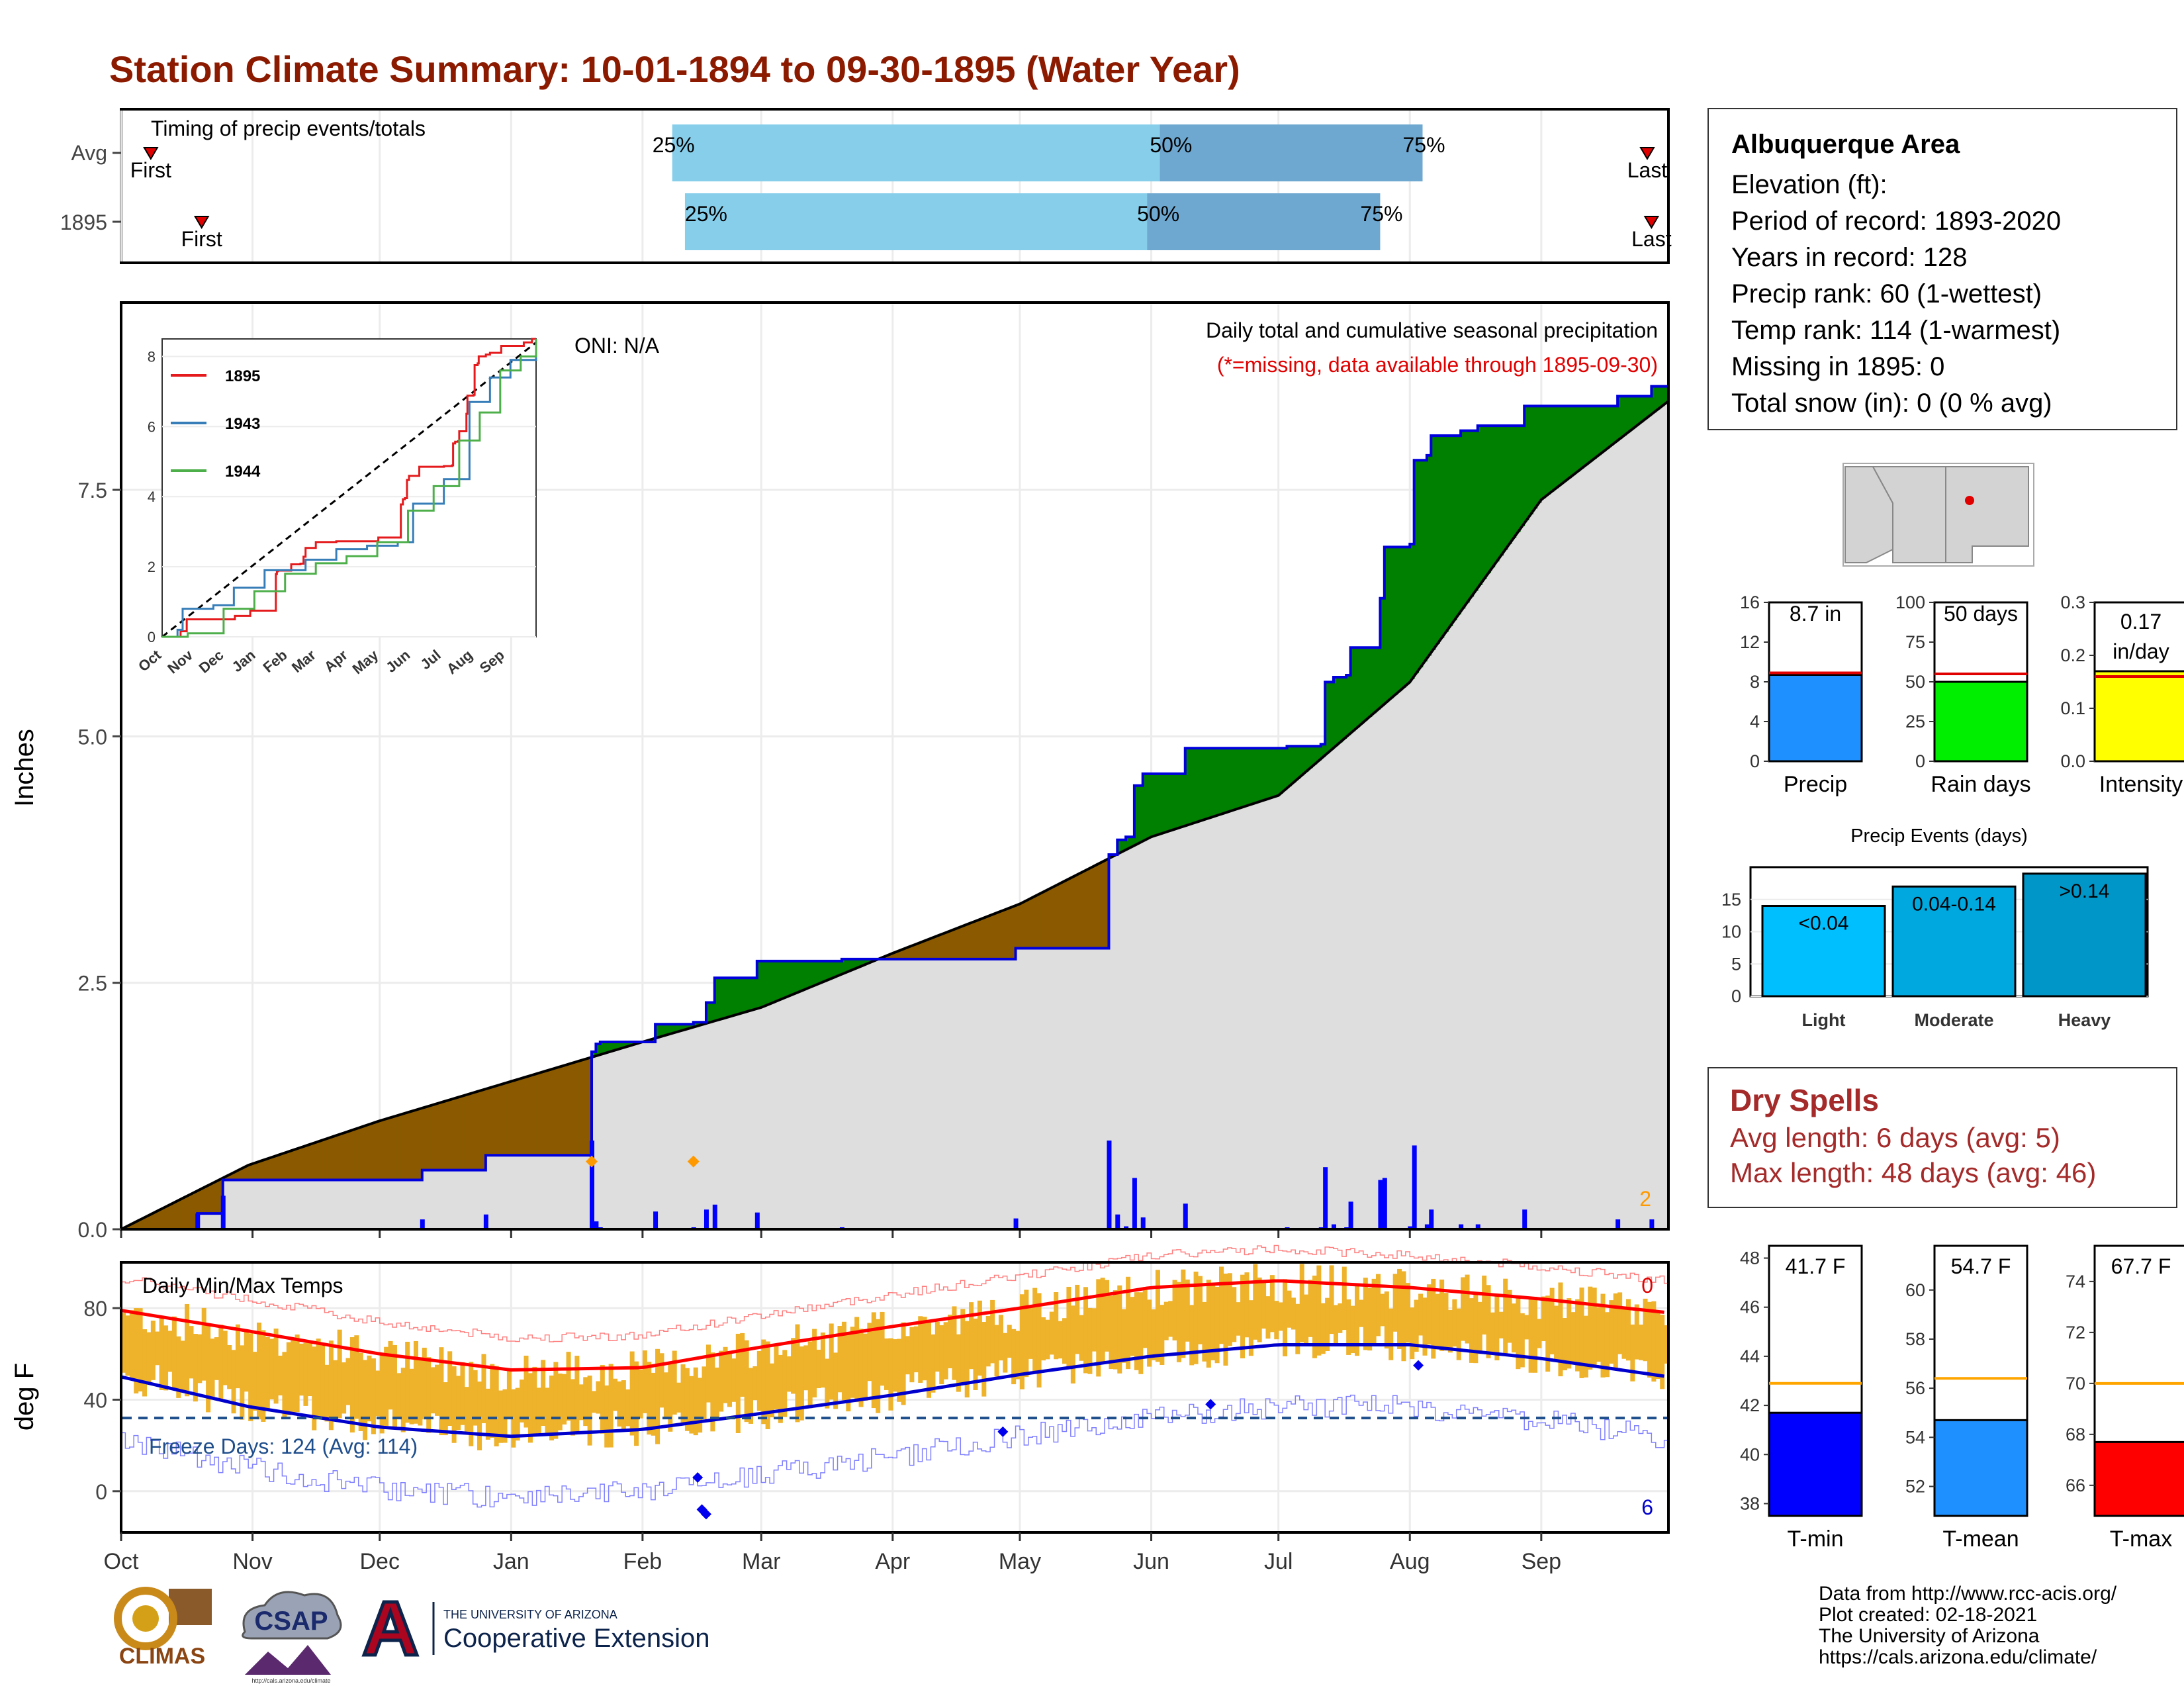 The width and height of the screenshot is (2184, 1688). I want to click on events-title: Precip Events (days), so click(1939, 836).